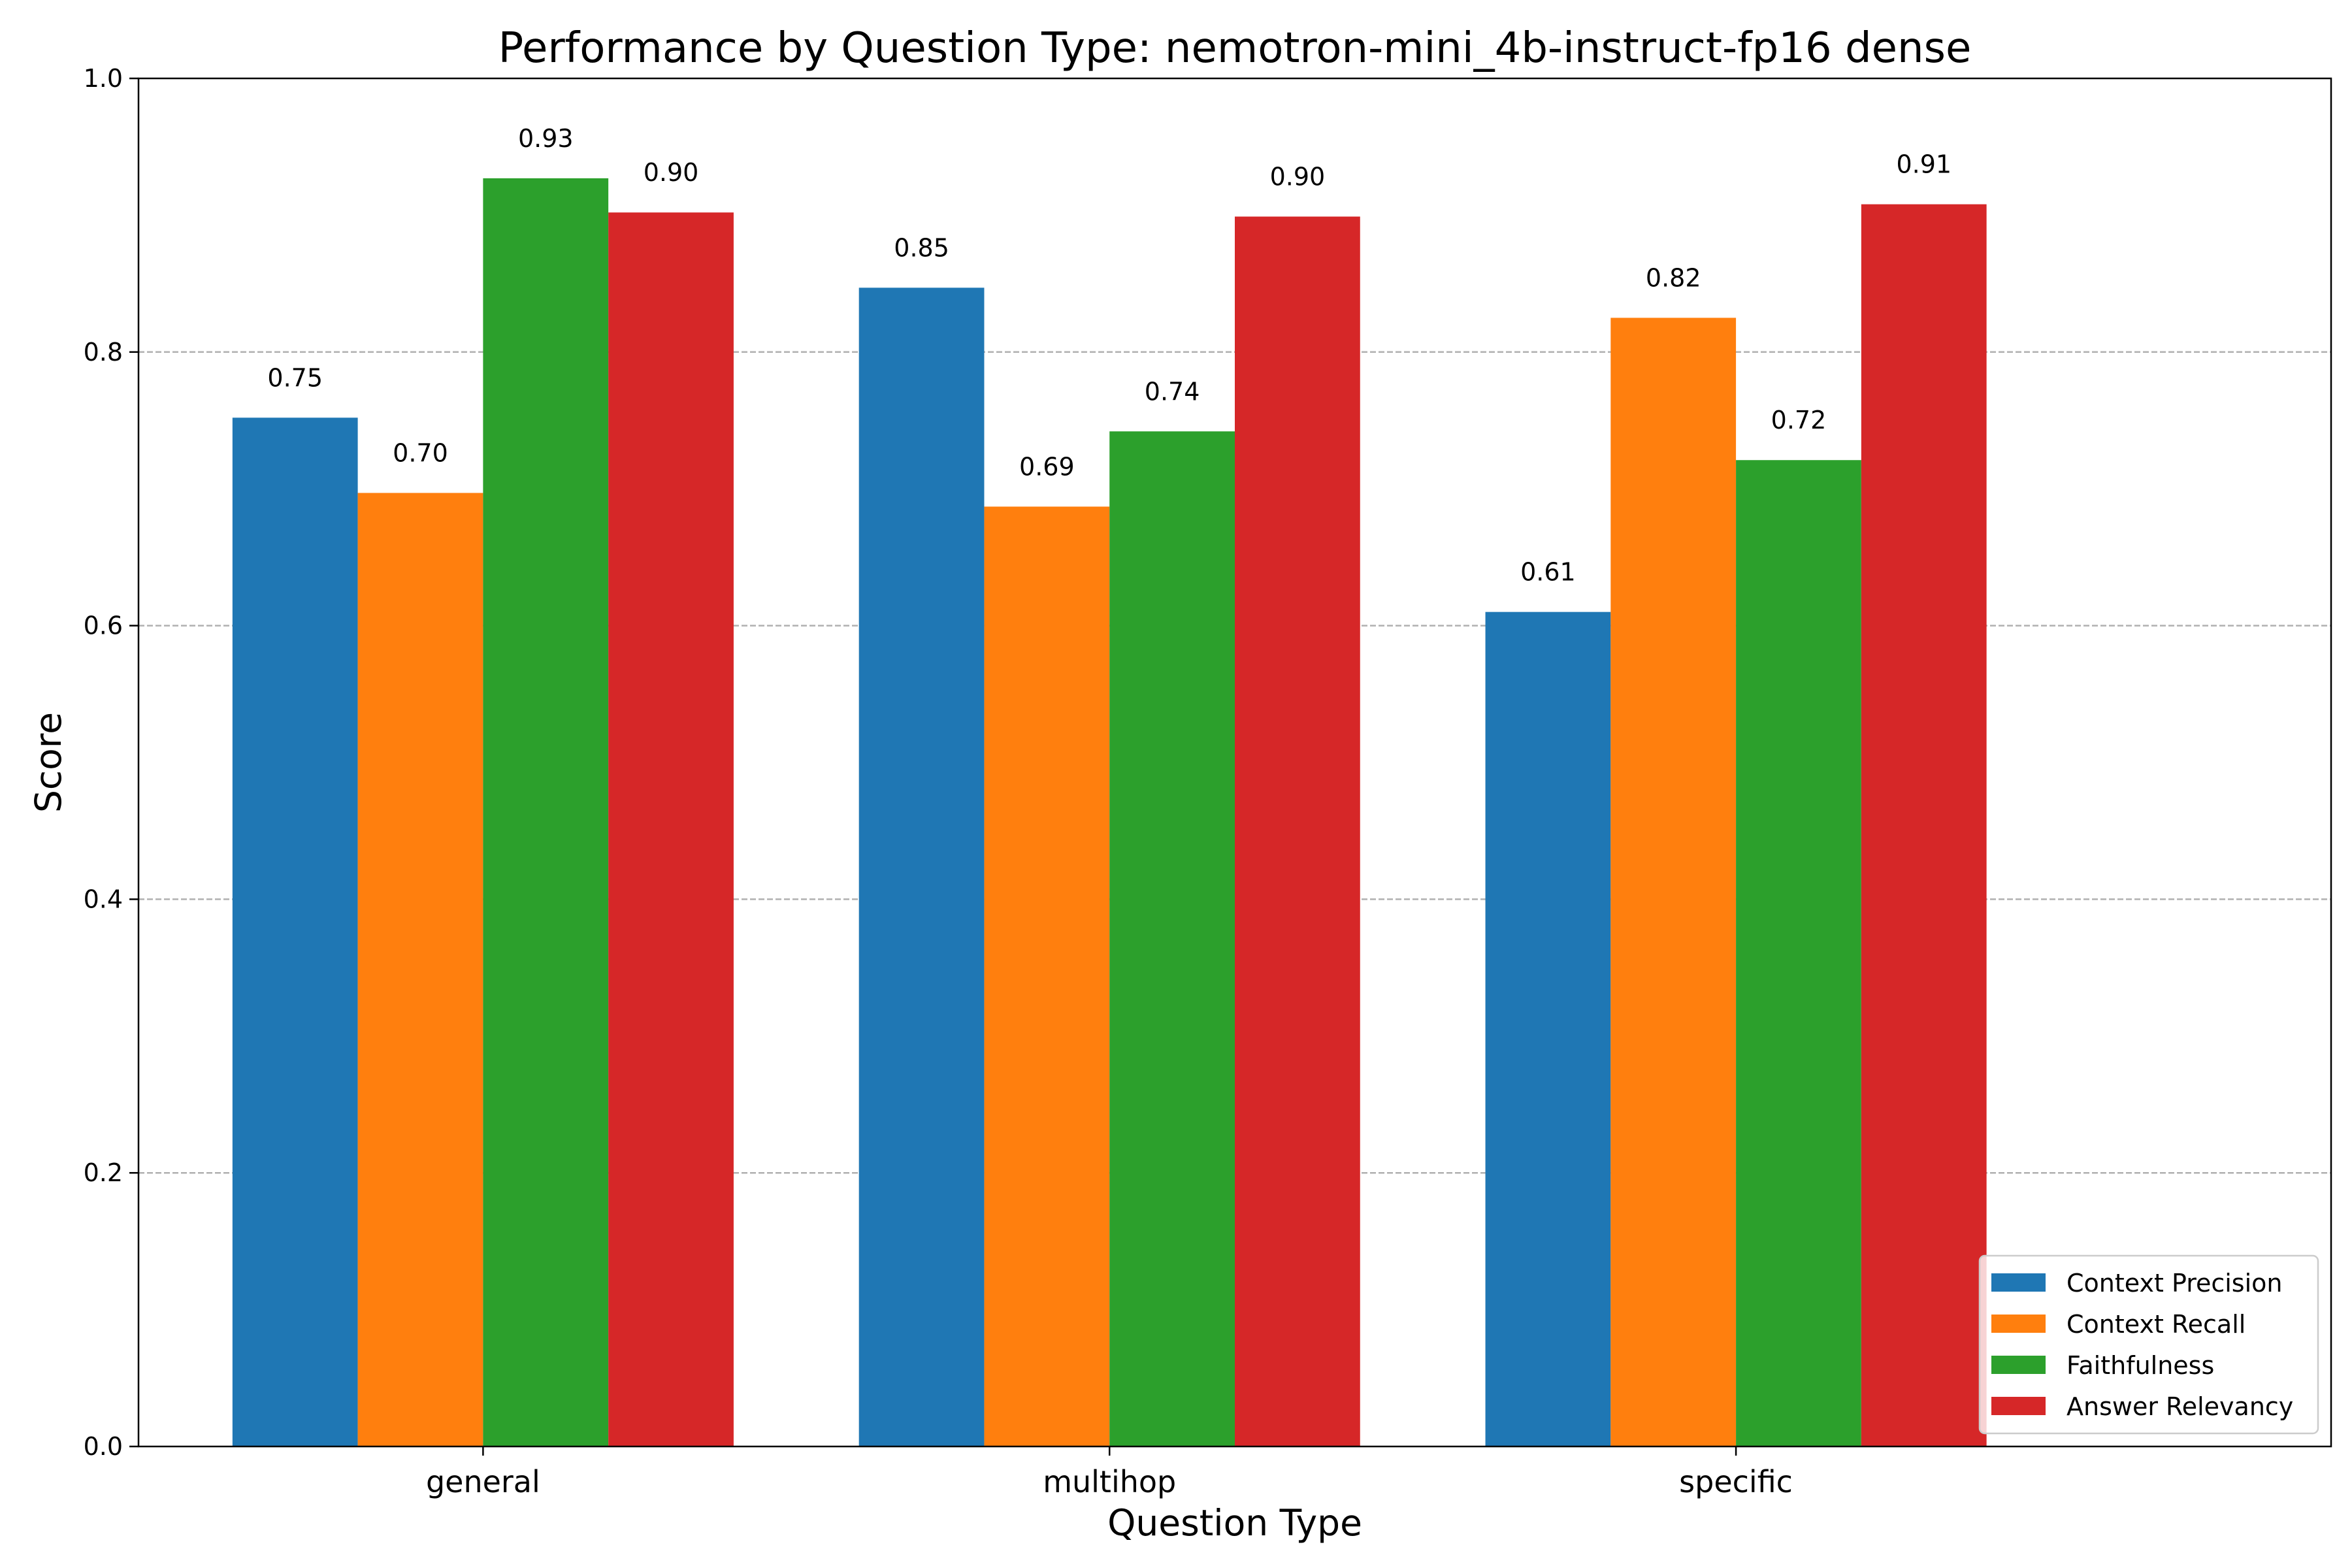 The width and height of the screenshot is (2352, 1568). What do you see at coordinates (103, 1172) in the screenshot?
I see `y-tick-label: 0.2` at bounding box center [103, 1172].